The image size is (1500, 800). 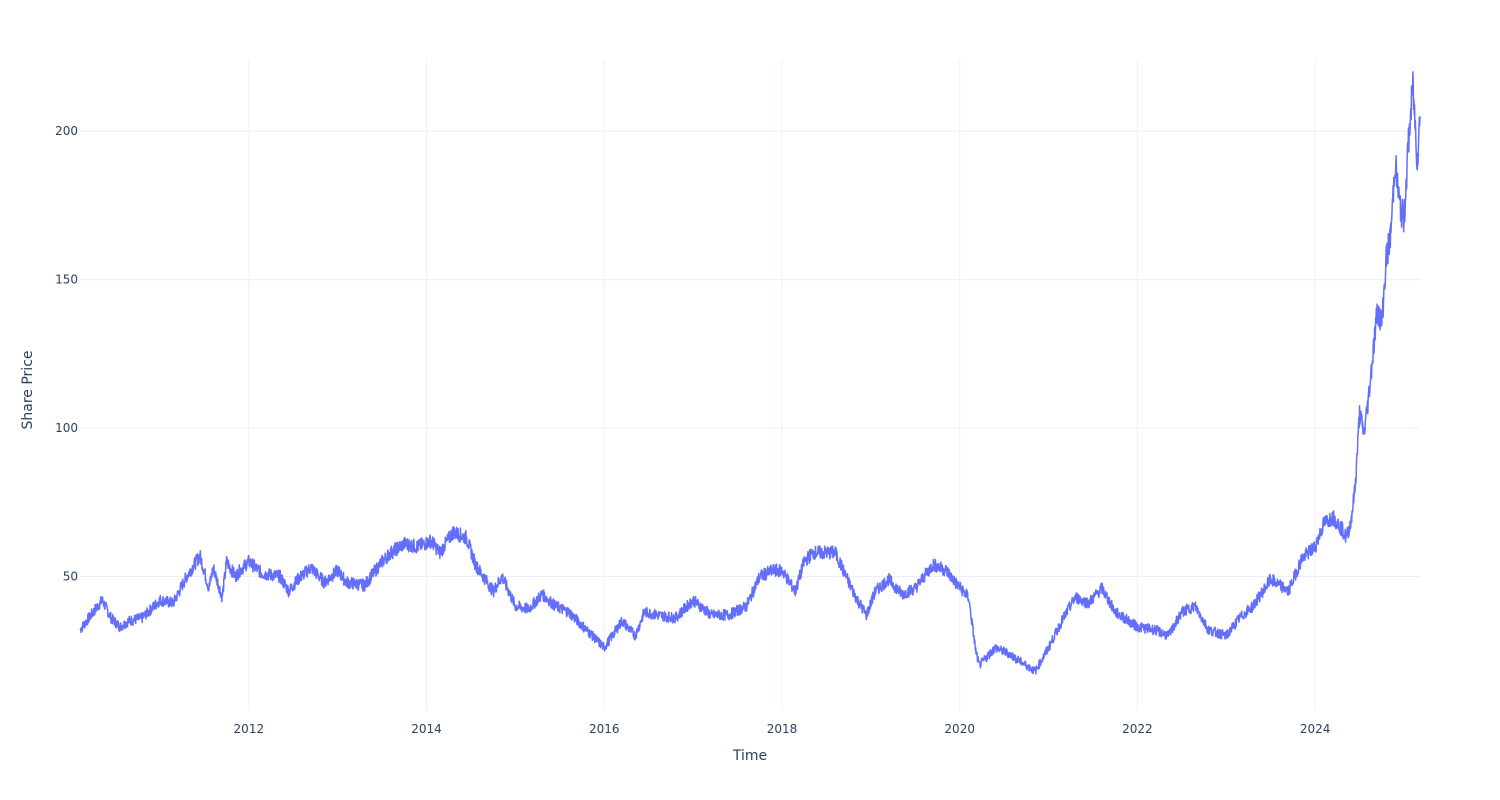 I want to click on x-axis-title: Time, so click(x=749, y=756).